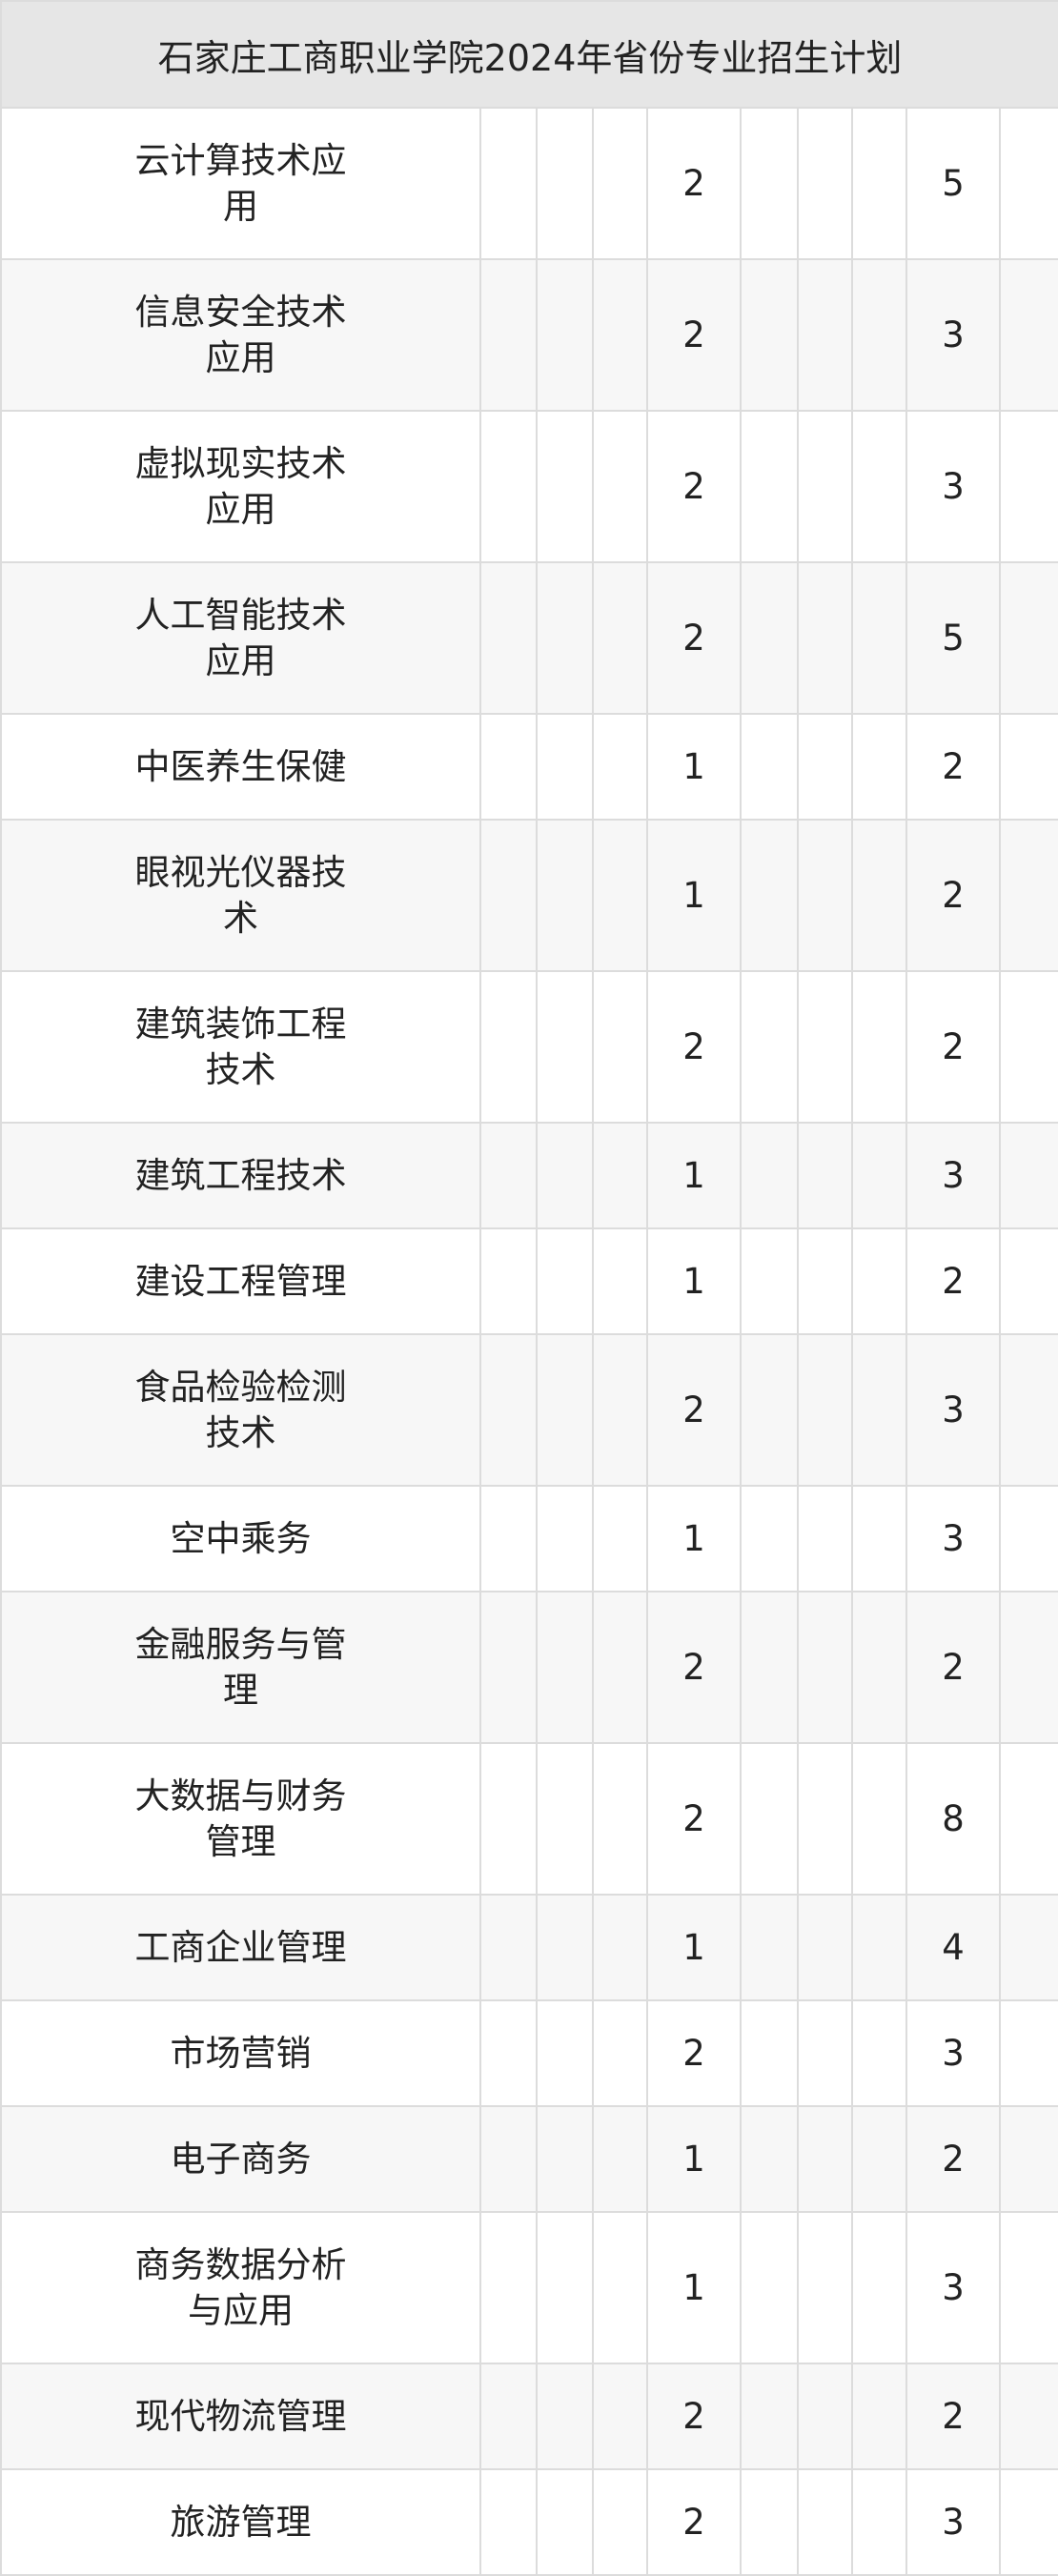  Describe the element at coordinates (529, 1047) in the screenshot. I see `table-row: 建筑装饰工程 技术 2 2` at that location.